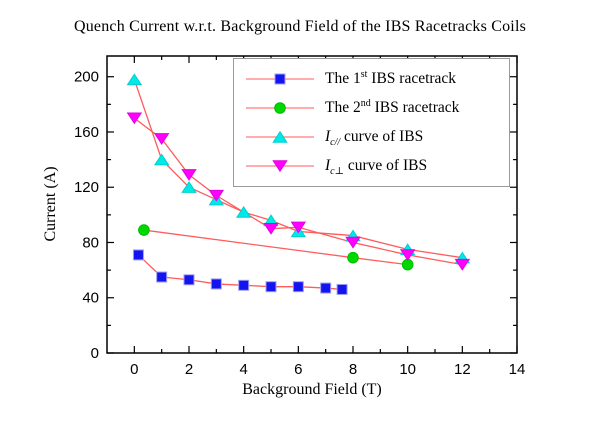  What do you see at coordinates (86, 132) in the screenshot?
I see `y-tick-label: 160` at bounding box center [86, 132].